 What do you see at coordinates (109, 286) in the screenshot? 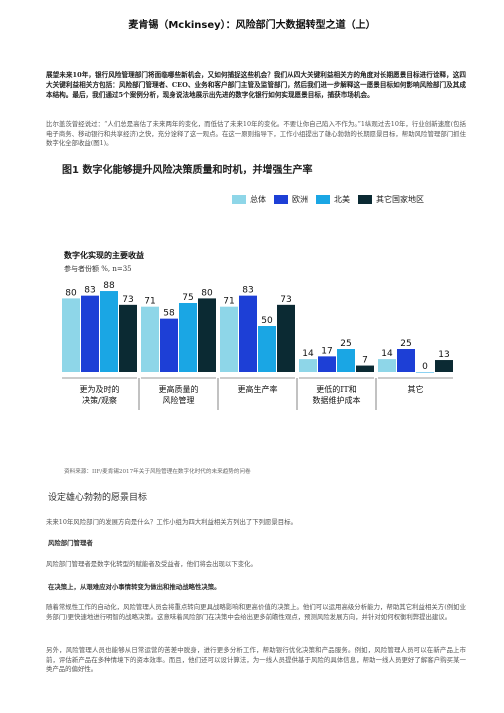
I see `bar-value-label: 88` at bounding box center [109, 286].